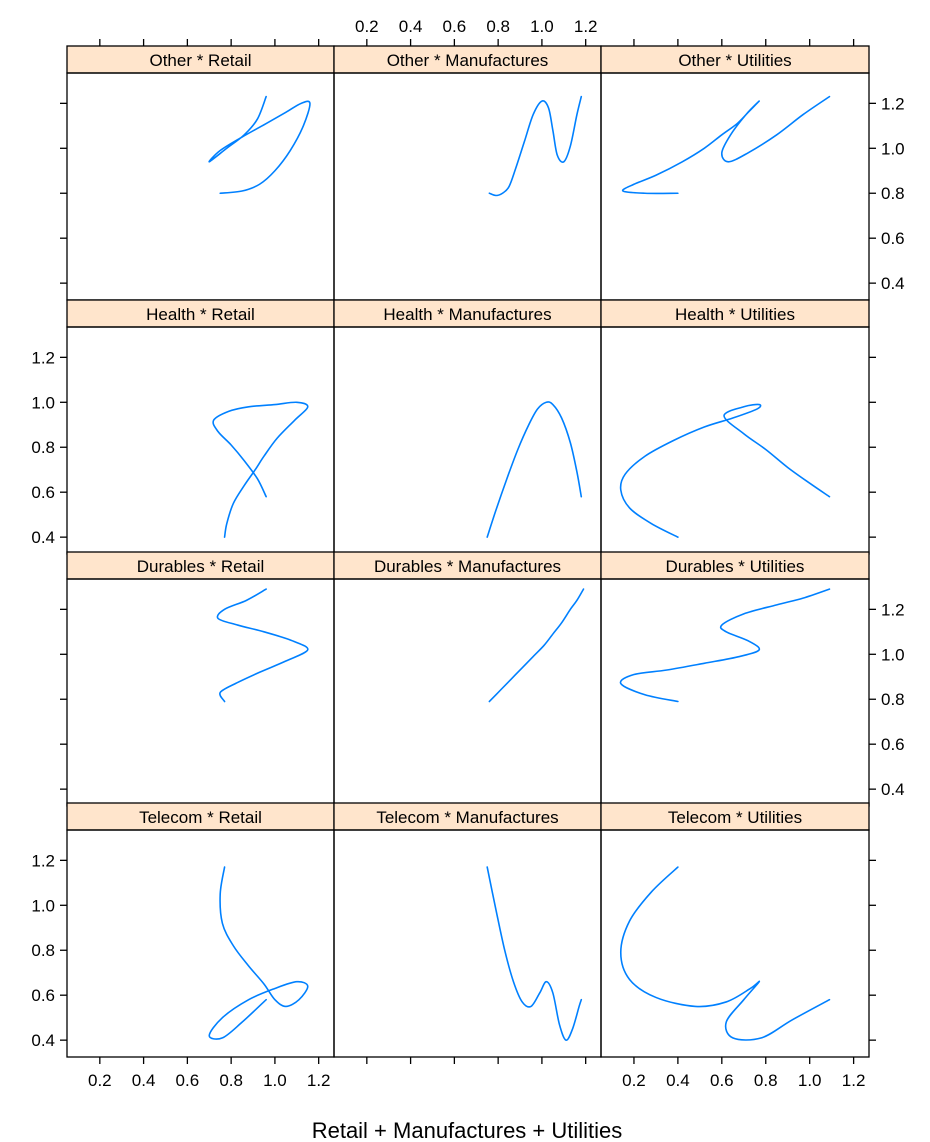 Image resolution: width=930 pixels, height=1142 pixels. I want to click on strip-label: Telecom * Utilities, so click(735, 817).